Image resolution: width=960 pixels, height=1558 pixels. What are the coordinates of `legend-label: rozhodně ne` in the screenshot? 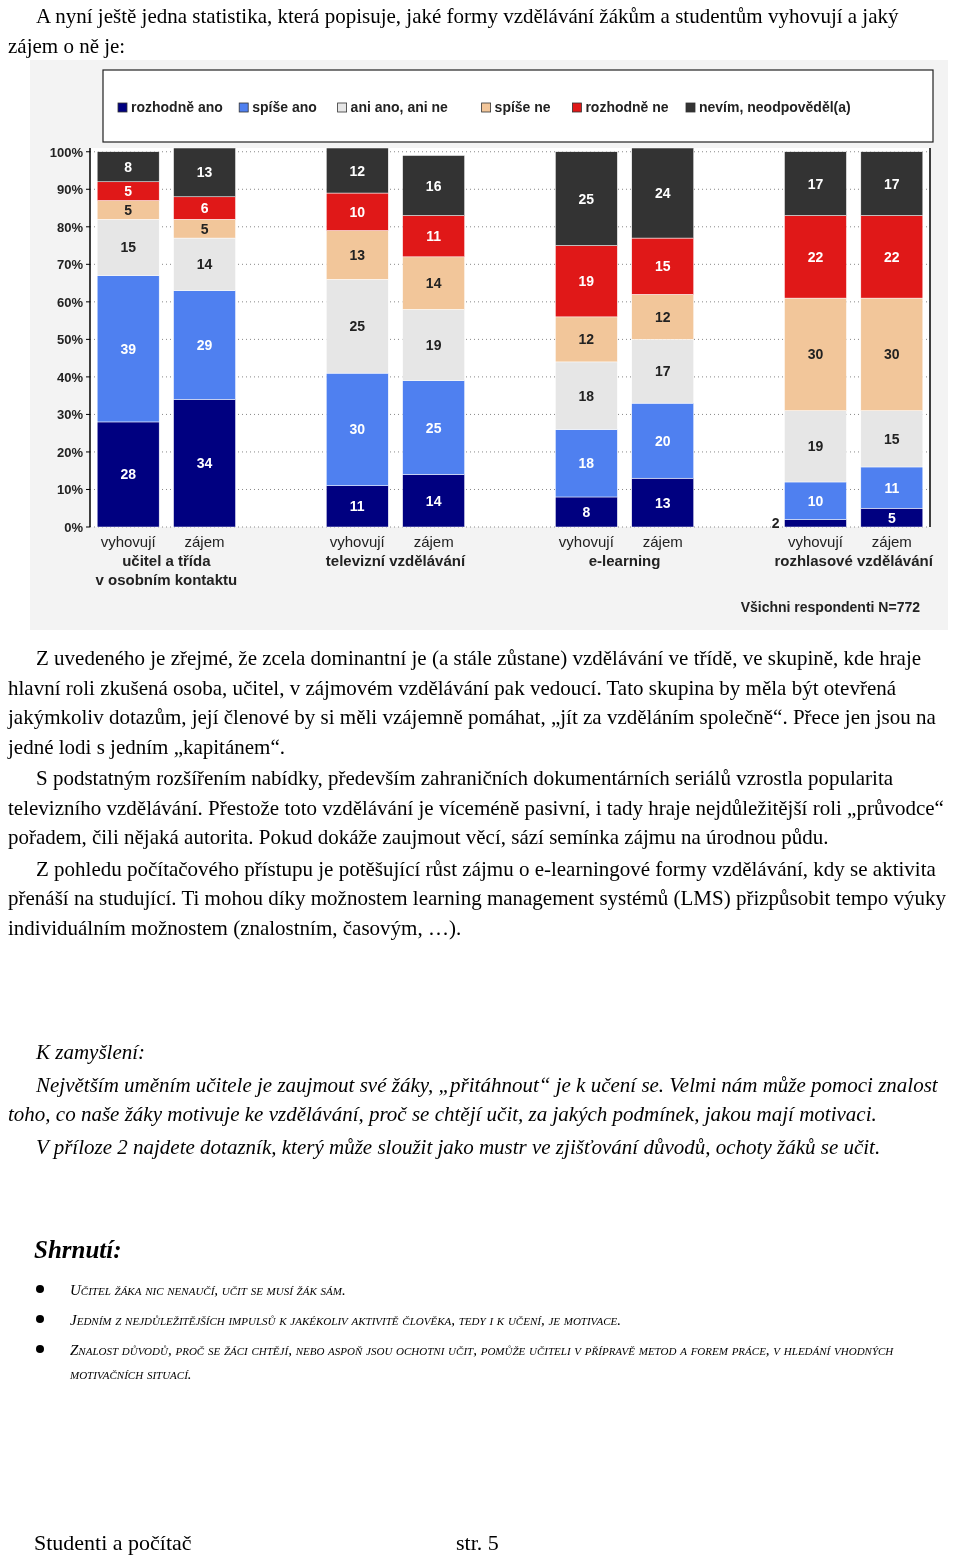 It's located at (627, 107).